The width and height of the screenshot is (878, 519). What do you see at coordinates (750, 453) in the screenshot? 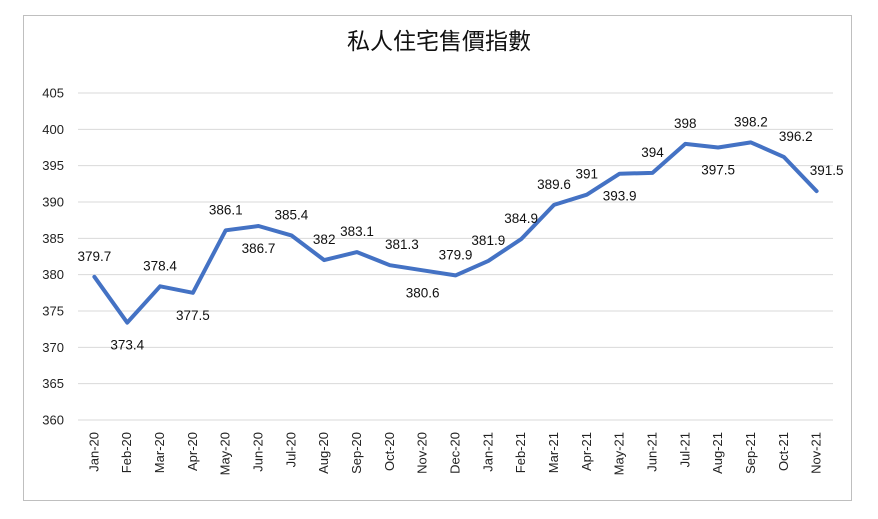
I see `x-tick-label: Sep-21` at bounding box center [750, 453].